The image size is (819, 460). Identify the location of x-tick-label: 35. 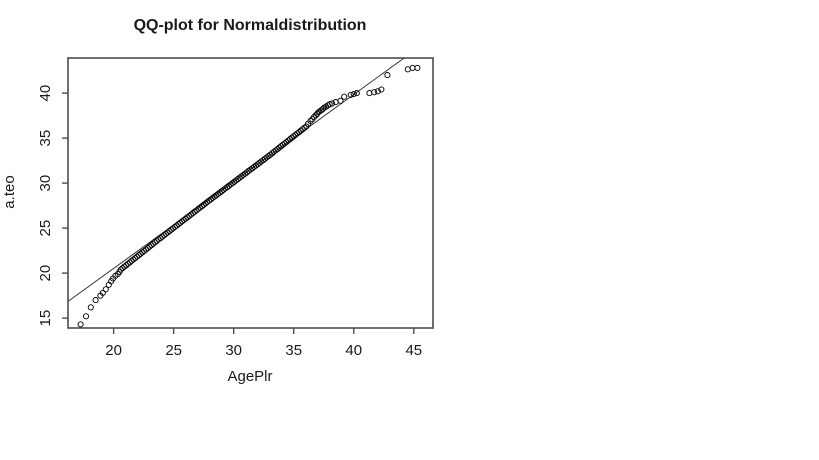
(293, 350).